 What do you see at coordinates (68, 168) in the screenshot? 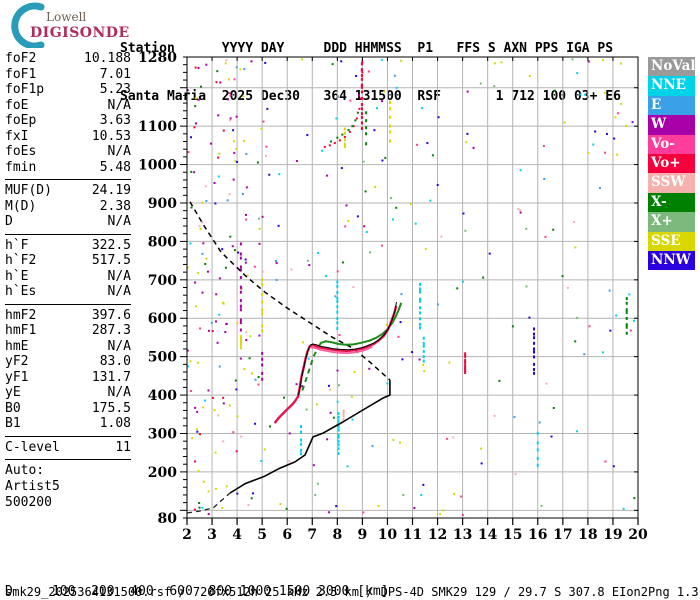
I see `parameter-row-fmin: fmin 5.48` at bounding box center [68, 168].